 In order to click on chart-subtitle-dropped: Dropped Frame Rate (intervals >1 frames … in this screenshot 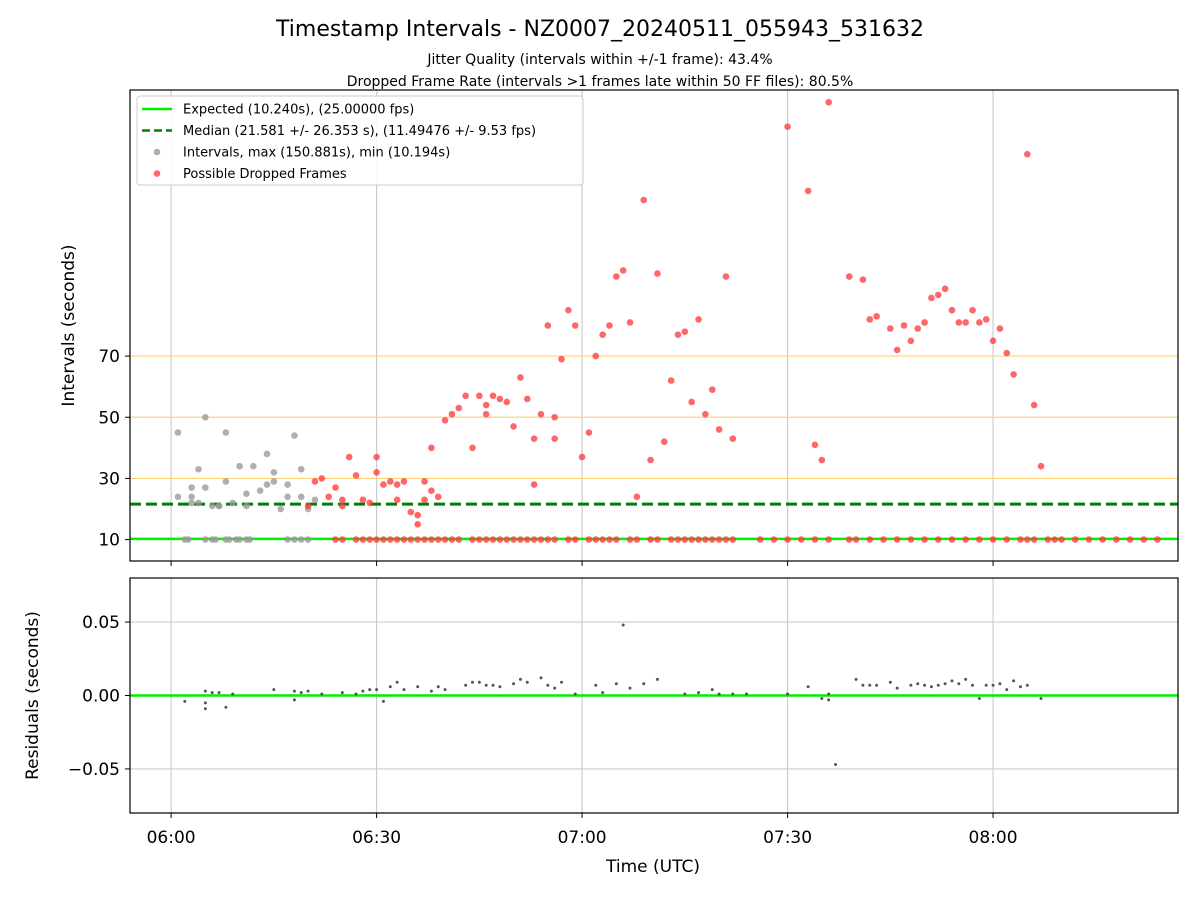, I will do `click(600, 82)`.